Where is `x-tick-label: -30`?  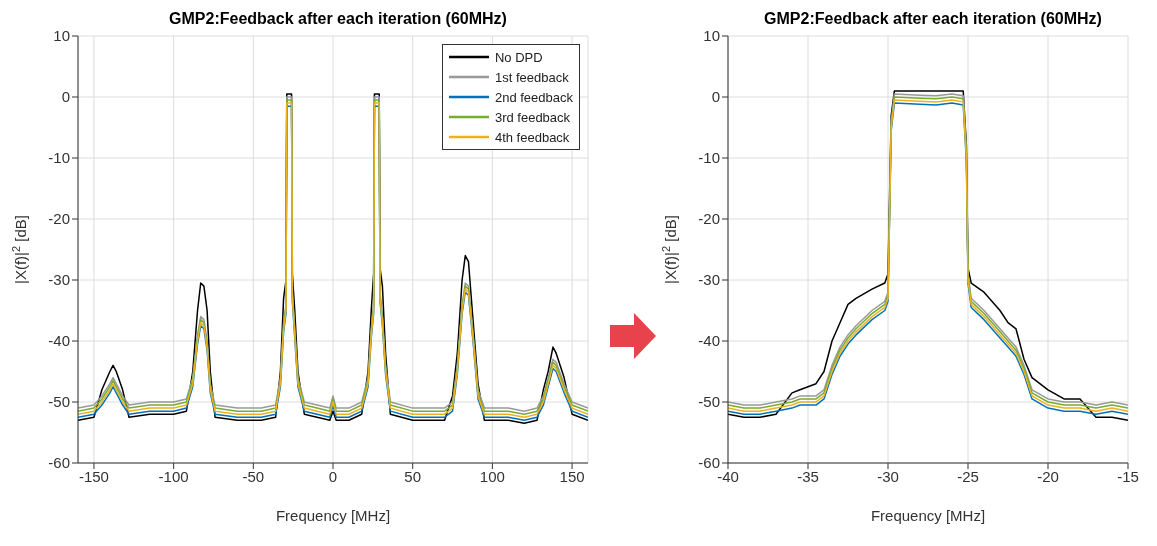 x-tick-label: -30 is located at coordinates (888, 476).